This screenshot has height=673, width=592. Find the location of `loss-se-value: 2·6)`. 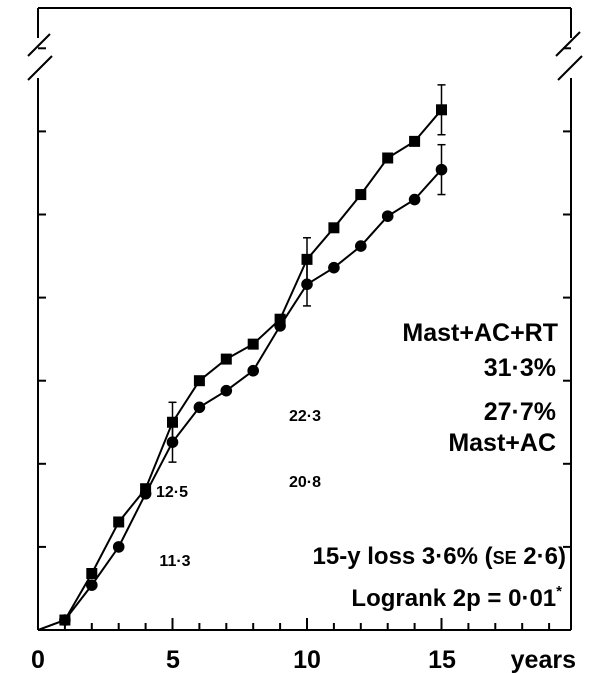

loss-se-value: 2·6) is located at coordinates (541, 556).